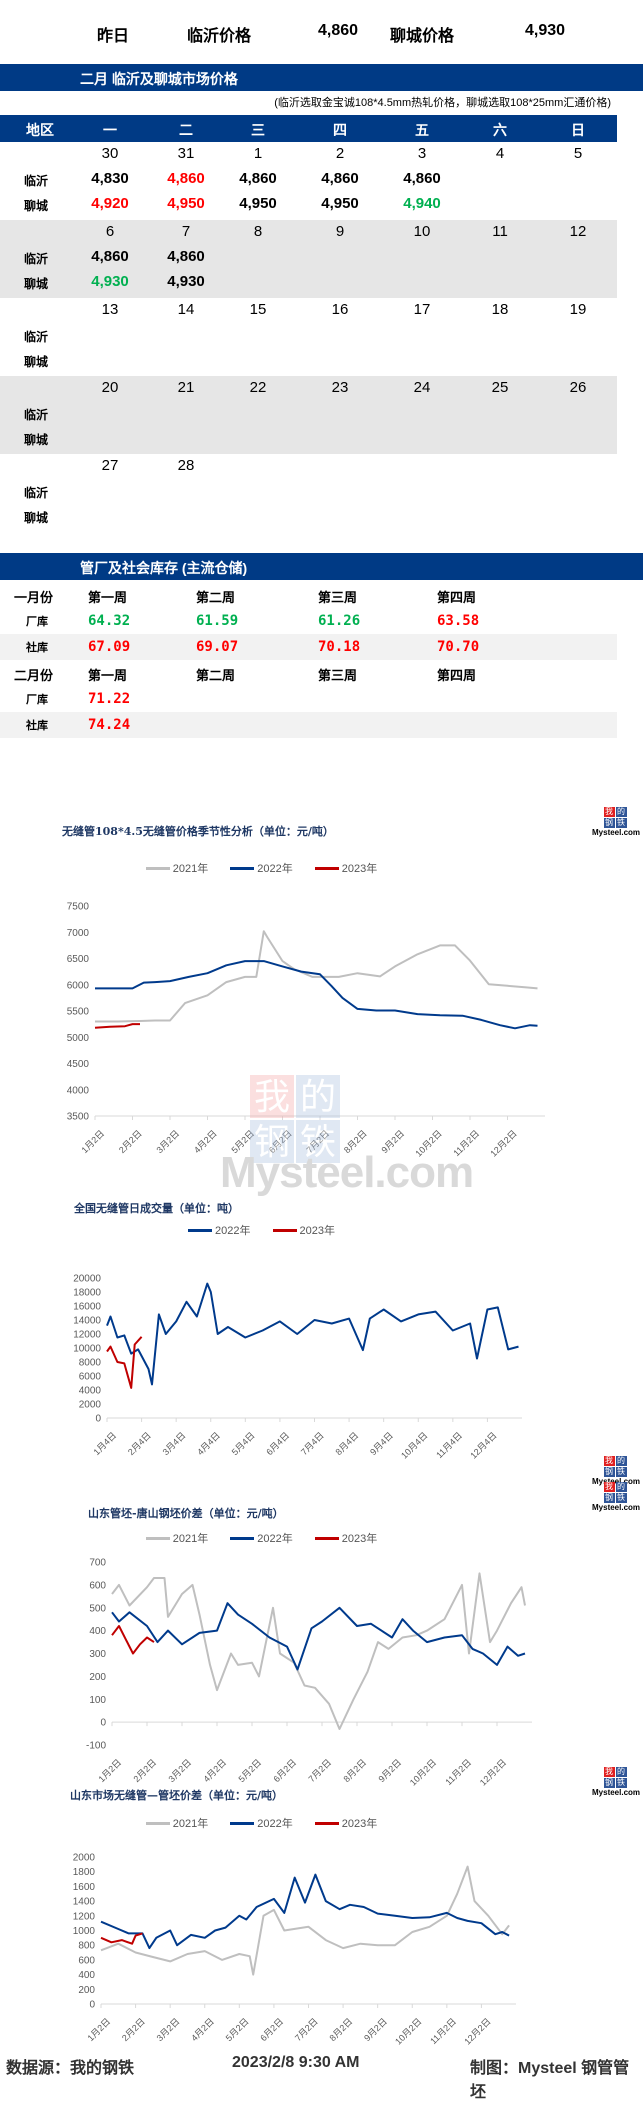  Describe the element at coordinates (78, 1090) in the screenshot. I see `y-tick-label: 4000` at that location.